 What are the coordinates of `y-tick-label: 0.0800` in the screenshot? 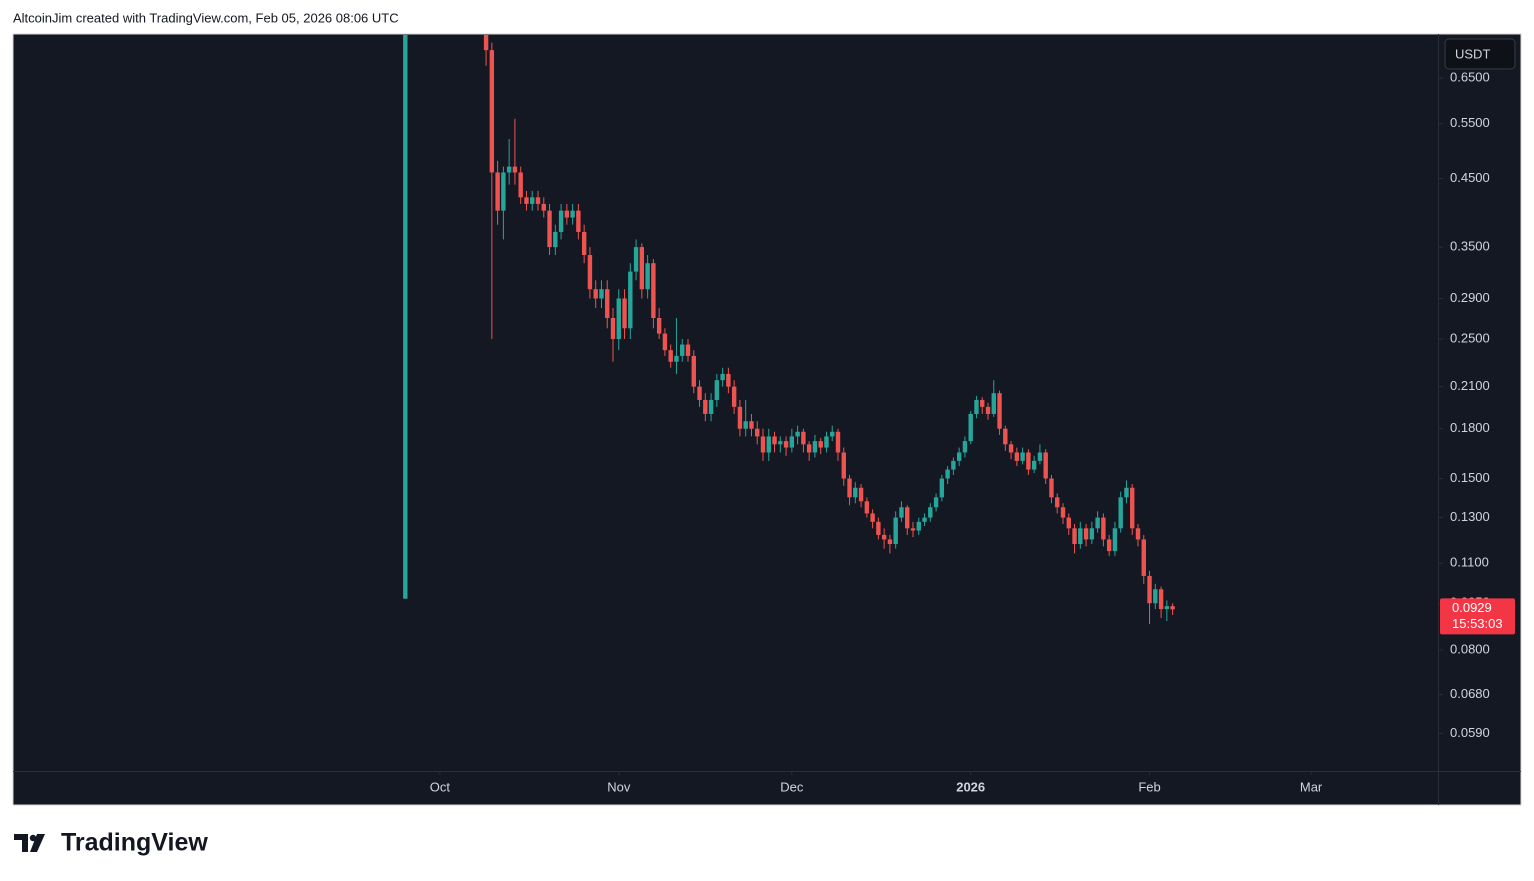 It's located at (1470, 649).